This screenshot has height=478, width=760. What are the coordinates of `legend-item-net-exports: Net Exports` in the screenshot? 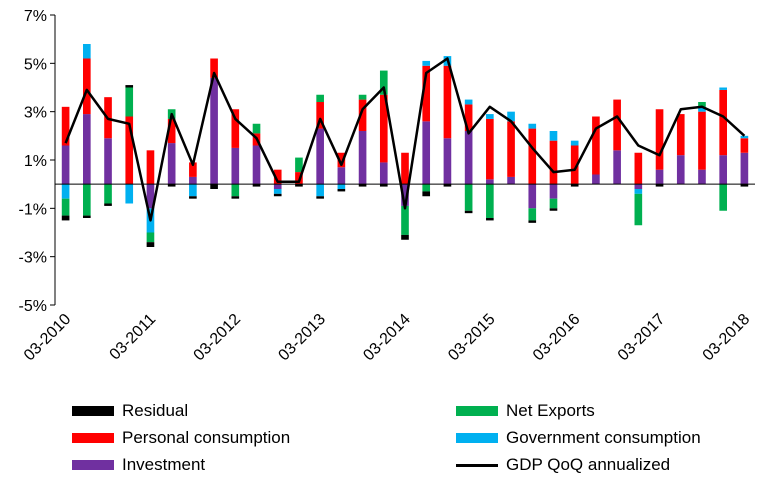 It's located at (525, 411).